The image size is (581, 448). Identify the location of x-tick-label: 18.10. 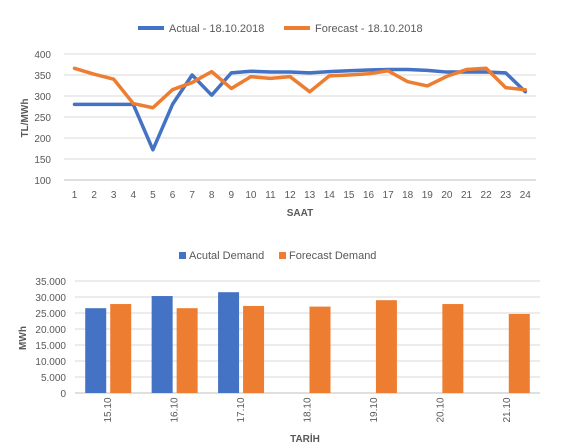
(308, 409).